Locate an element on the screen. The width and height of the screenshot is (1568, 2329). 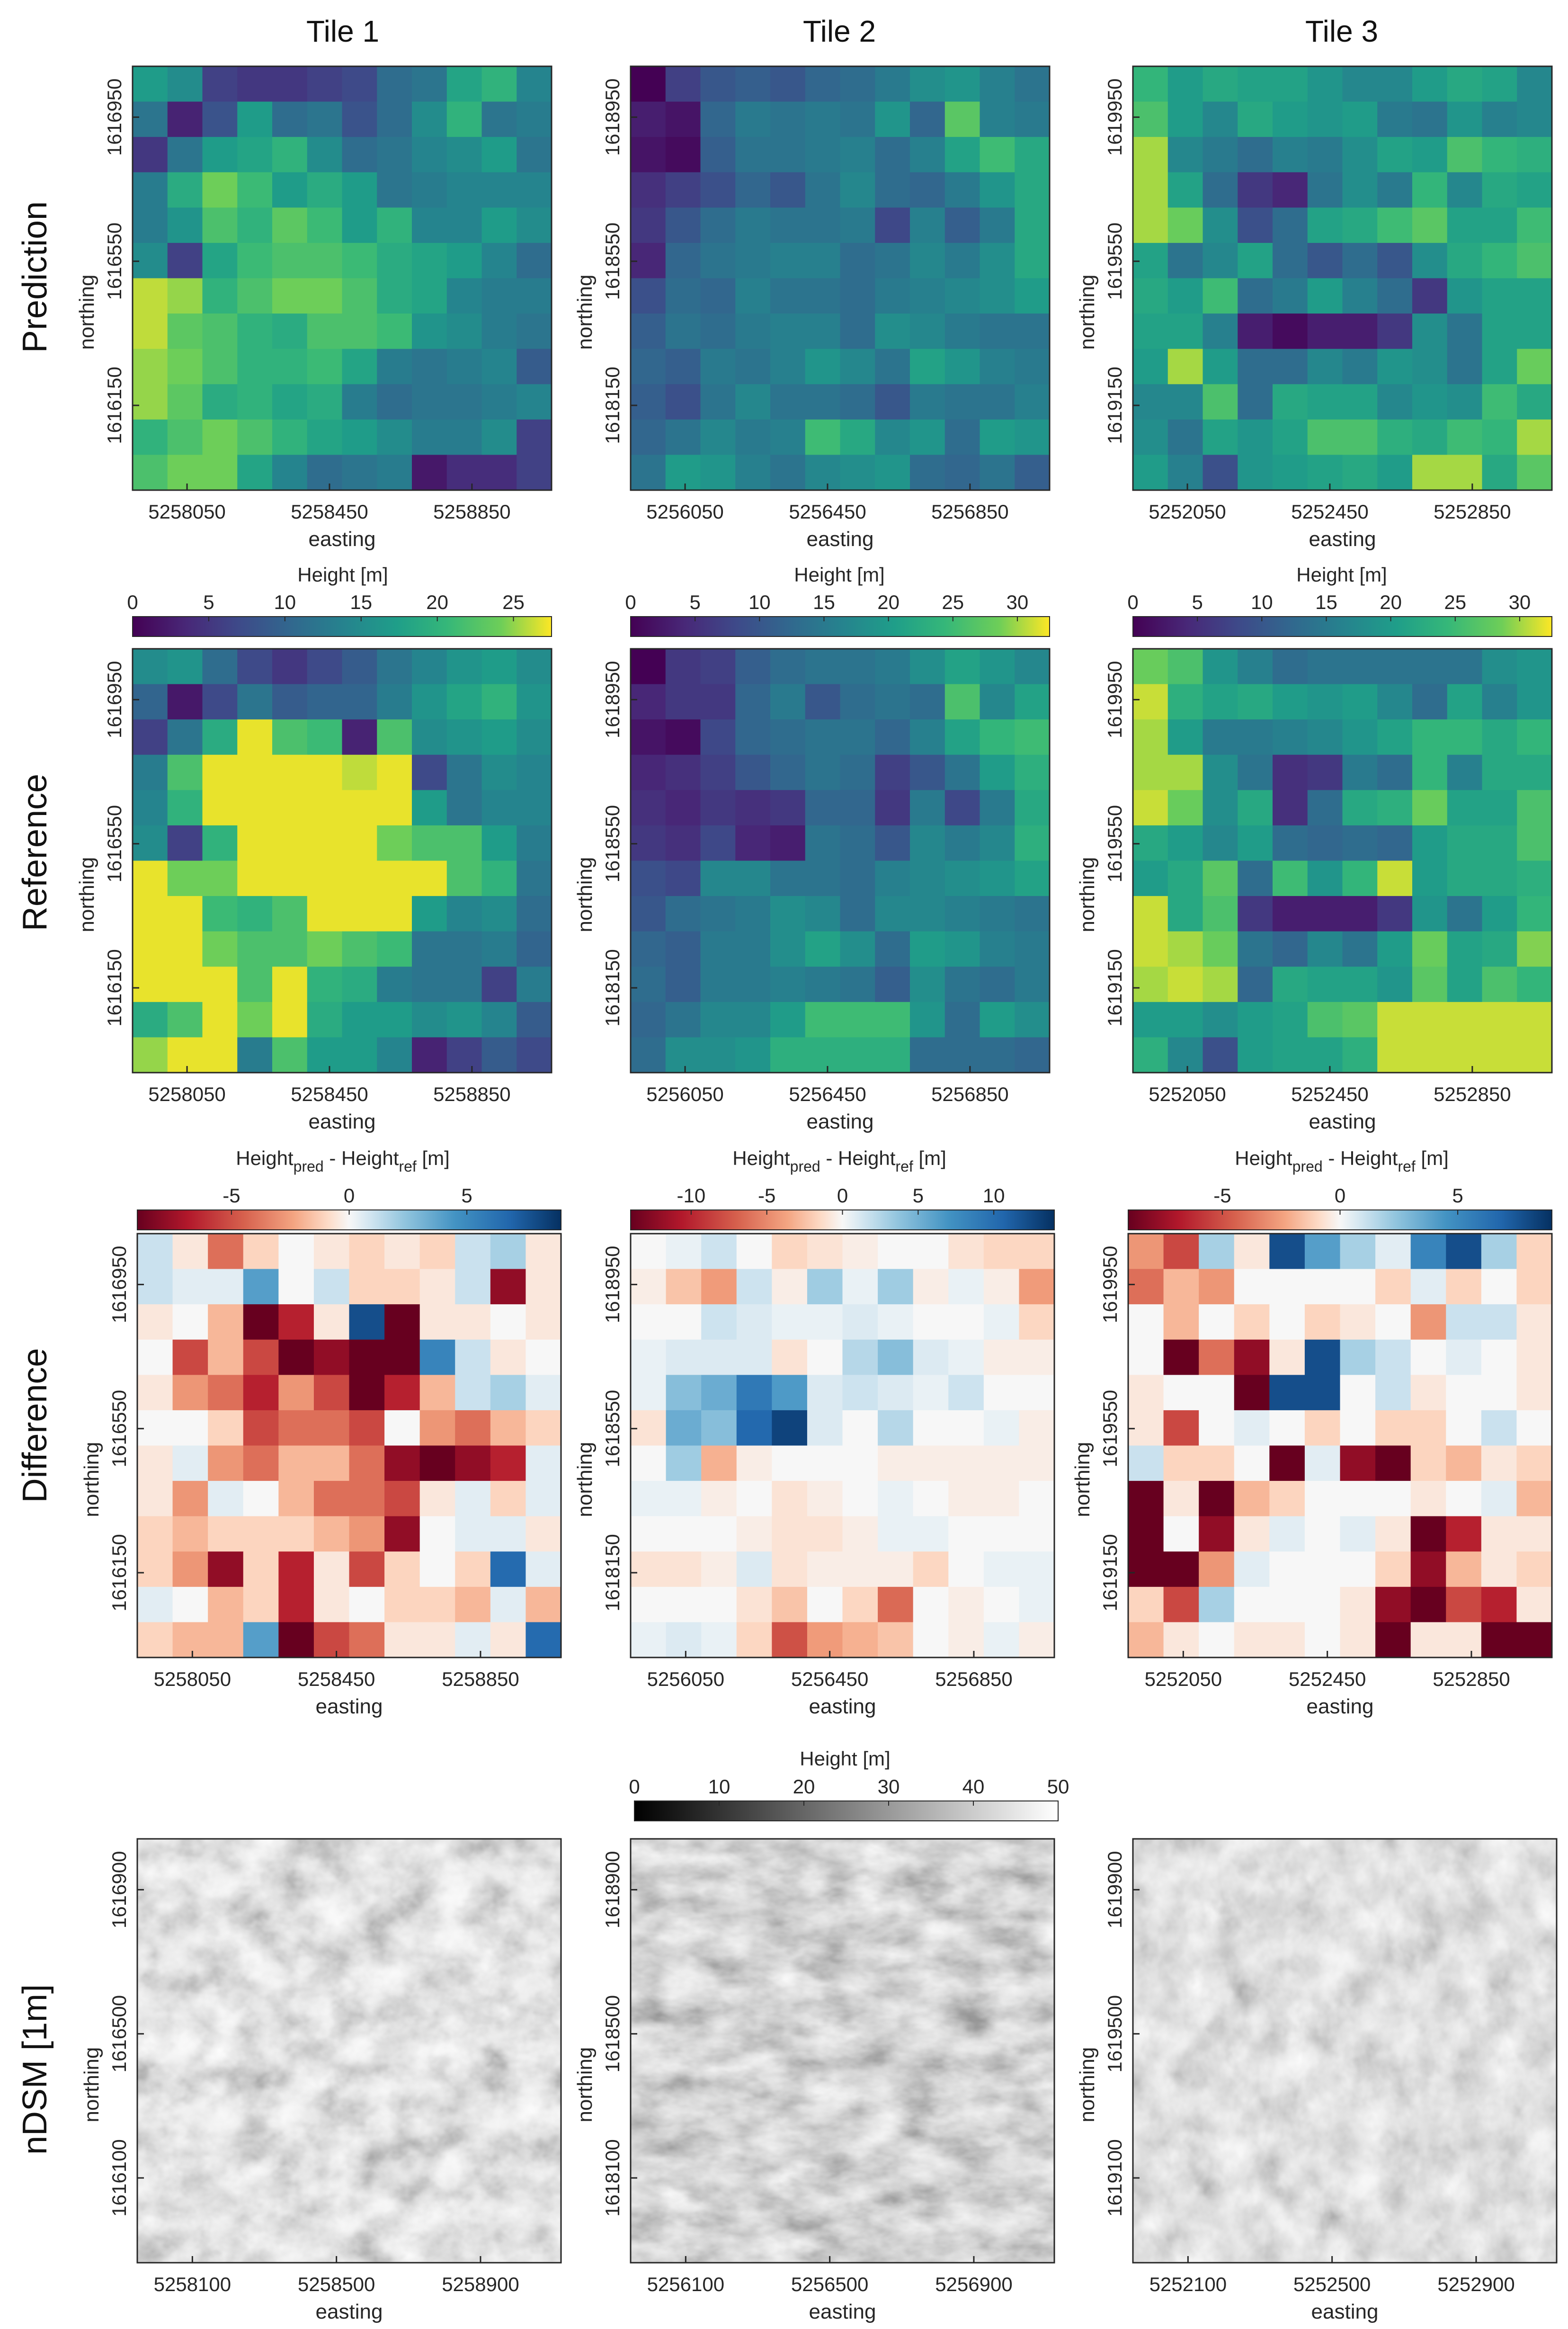
x-tick-label: 5258900 is located at coordinates (480, 2284).